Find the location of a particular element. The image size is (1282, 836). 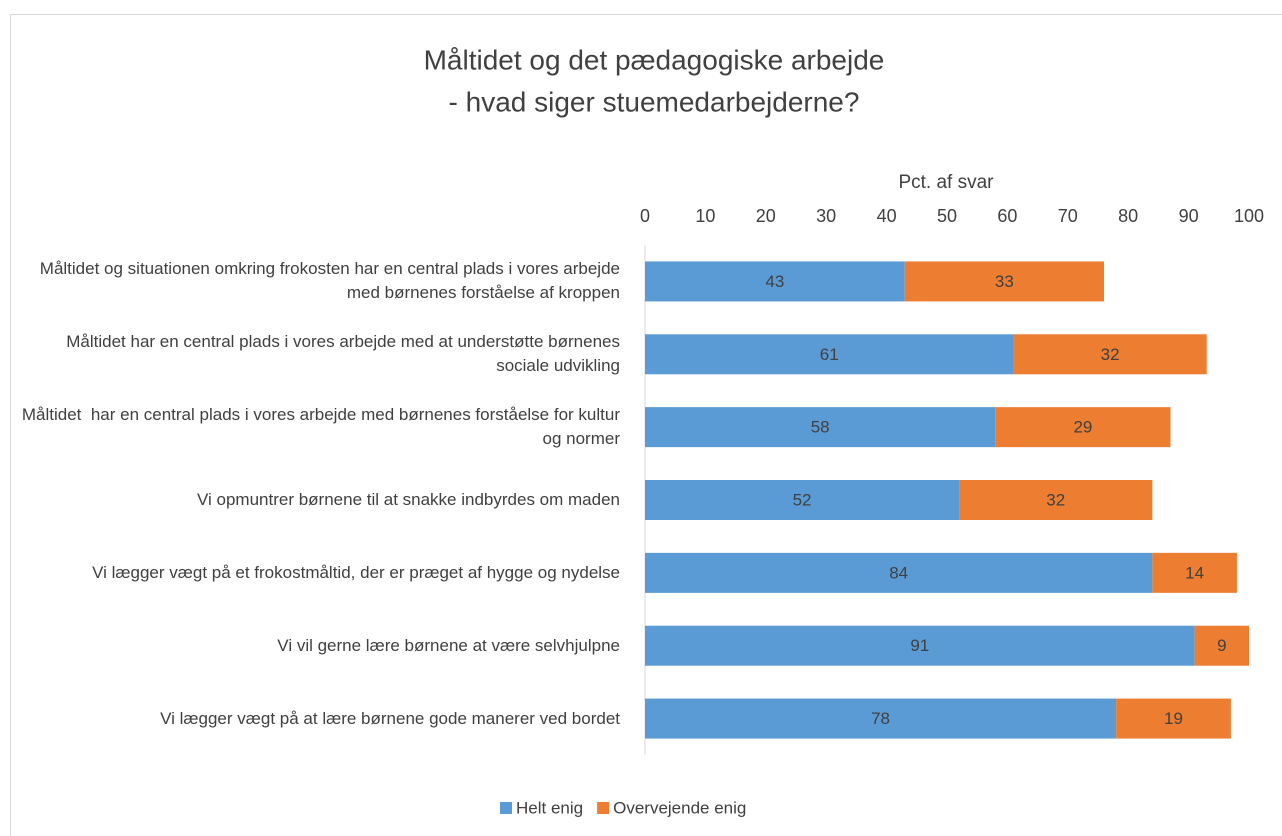

data-label: 58 is located at coordinates (820, 427).